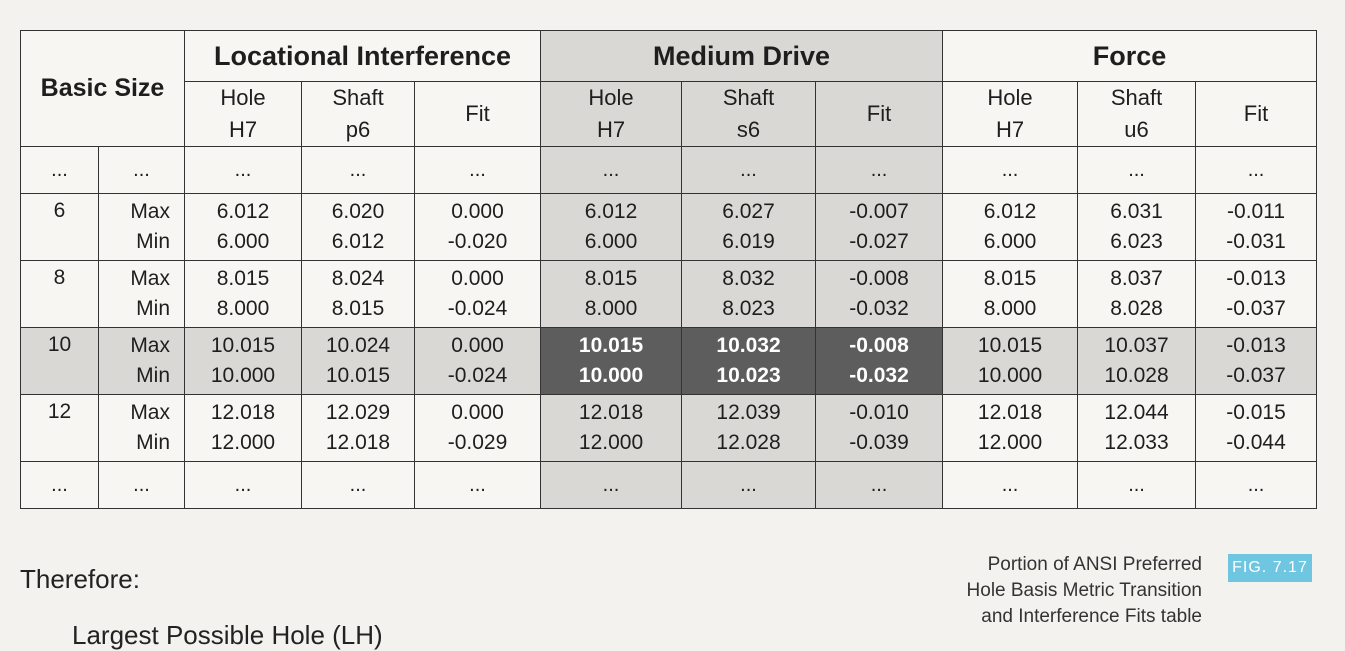  Describe the element at coordinates (749, 428) in the screenshot. I see `md-shaft-cell: 12.039 12.028` at that location.